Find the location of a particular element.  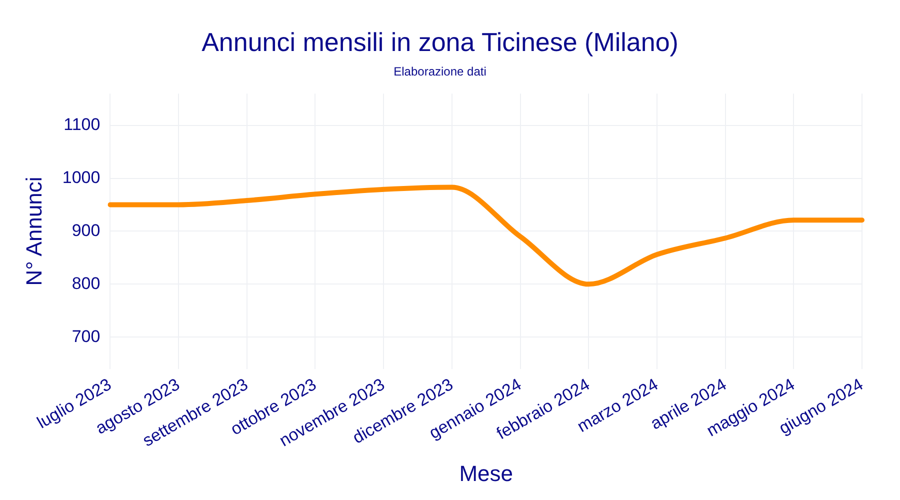

y-tick-label: 1000 is located at coordinates (81, 177).